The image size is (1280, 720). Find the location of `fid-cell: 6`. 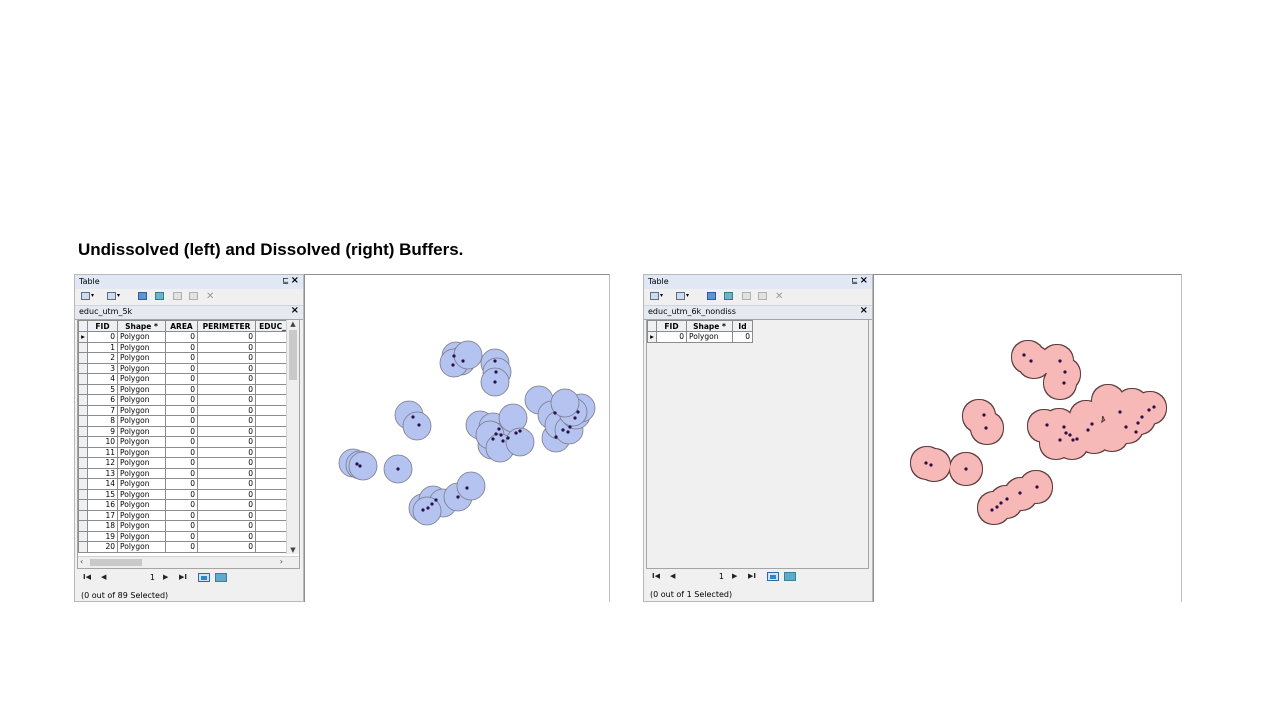

fid-cell: 6 is located at coordinates (102, 400).